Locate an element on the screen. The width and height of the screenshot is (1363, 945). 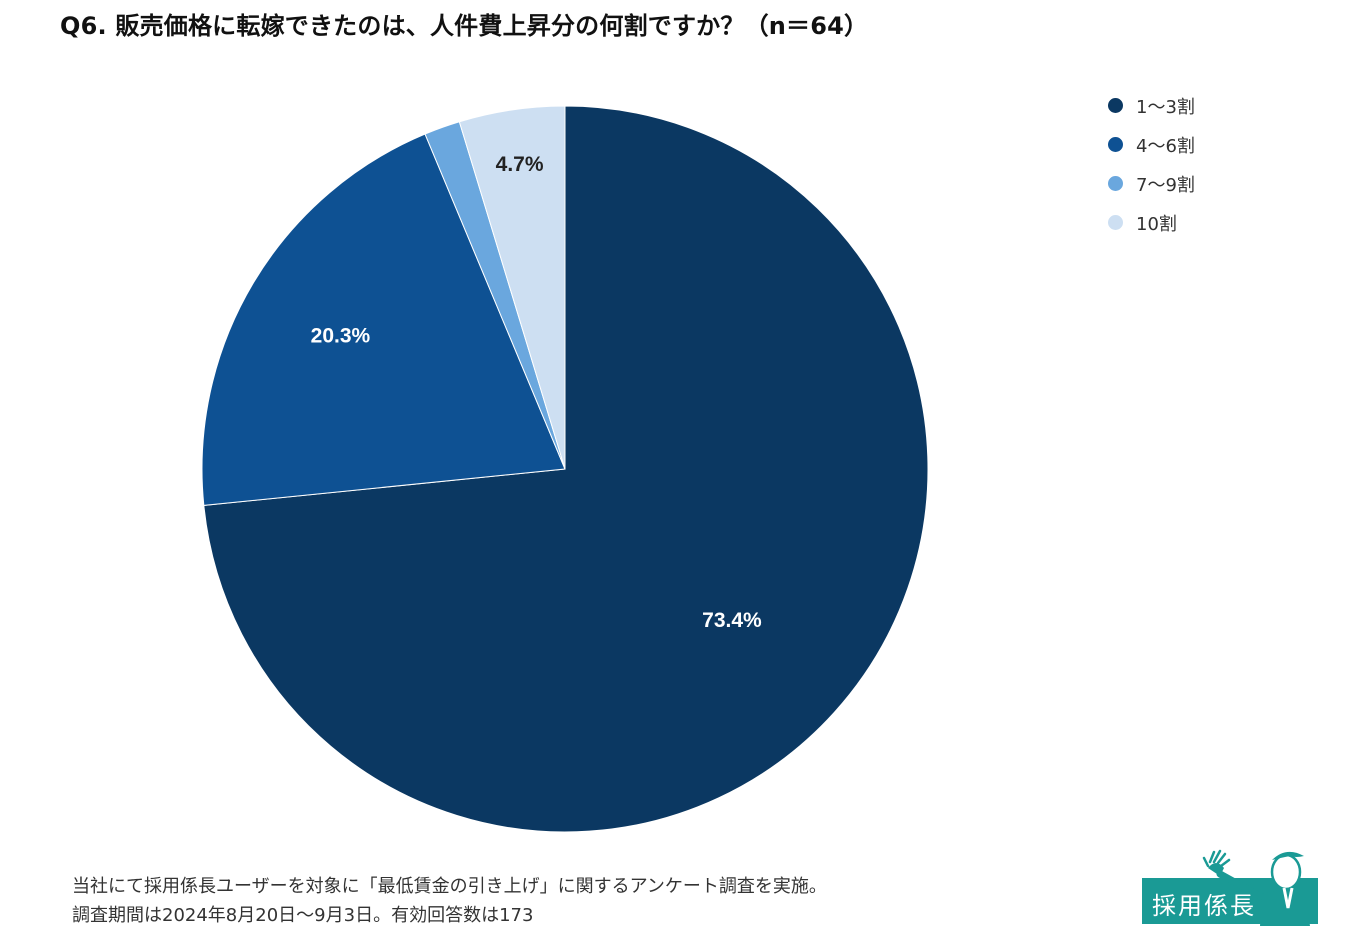
chart-title: Q6. 販売価格に転嫁できたのは、人件費上昇分の何割ですか？（n＝64） is located at coordinates (464, 26).